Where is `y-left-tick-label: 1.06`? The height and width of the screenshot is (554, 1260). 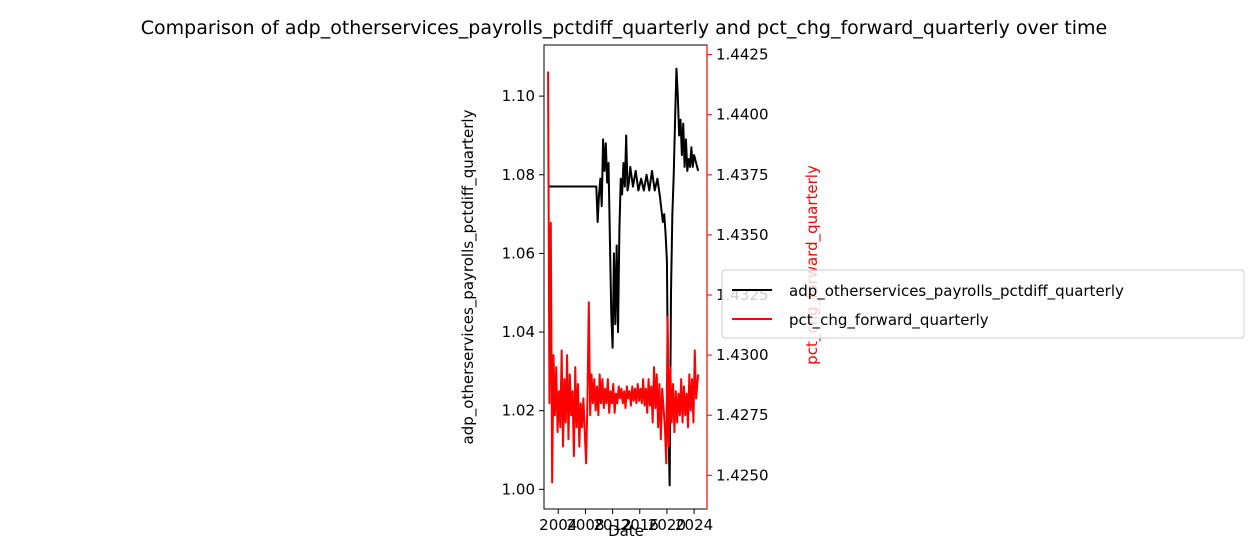
y-left-tick-label: 1.06 is located at coordinates (518, 253).